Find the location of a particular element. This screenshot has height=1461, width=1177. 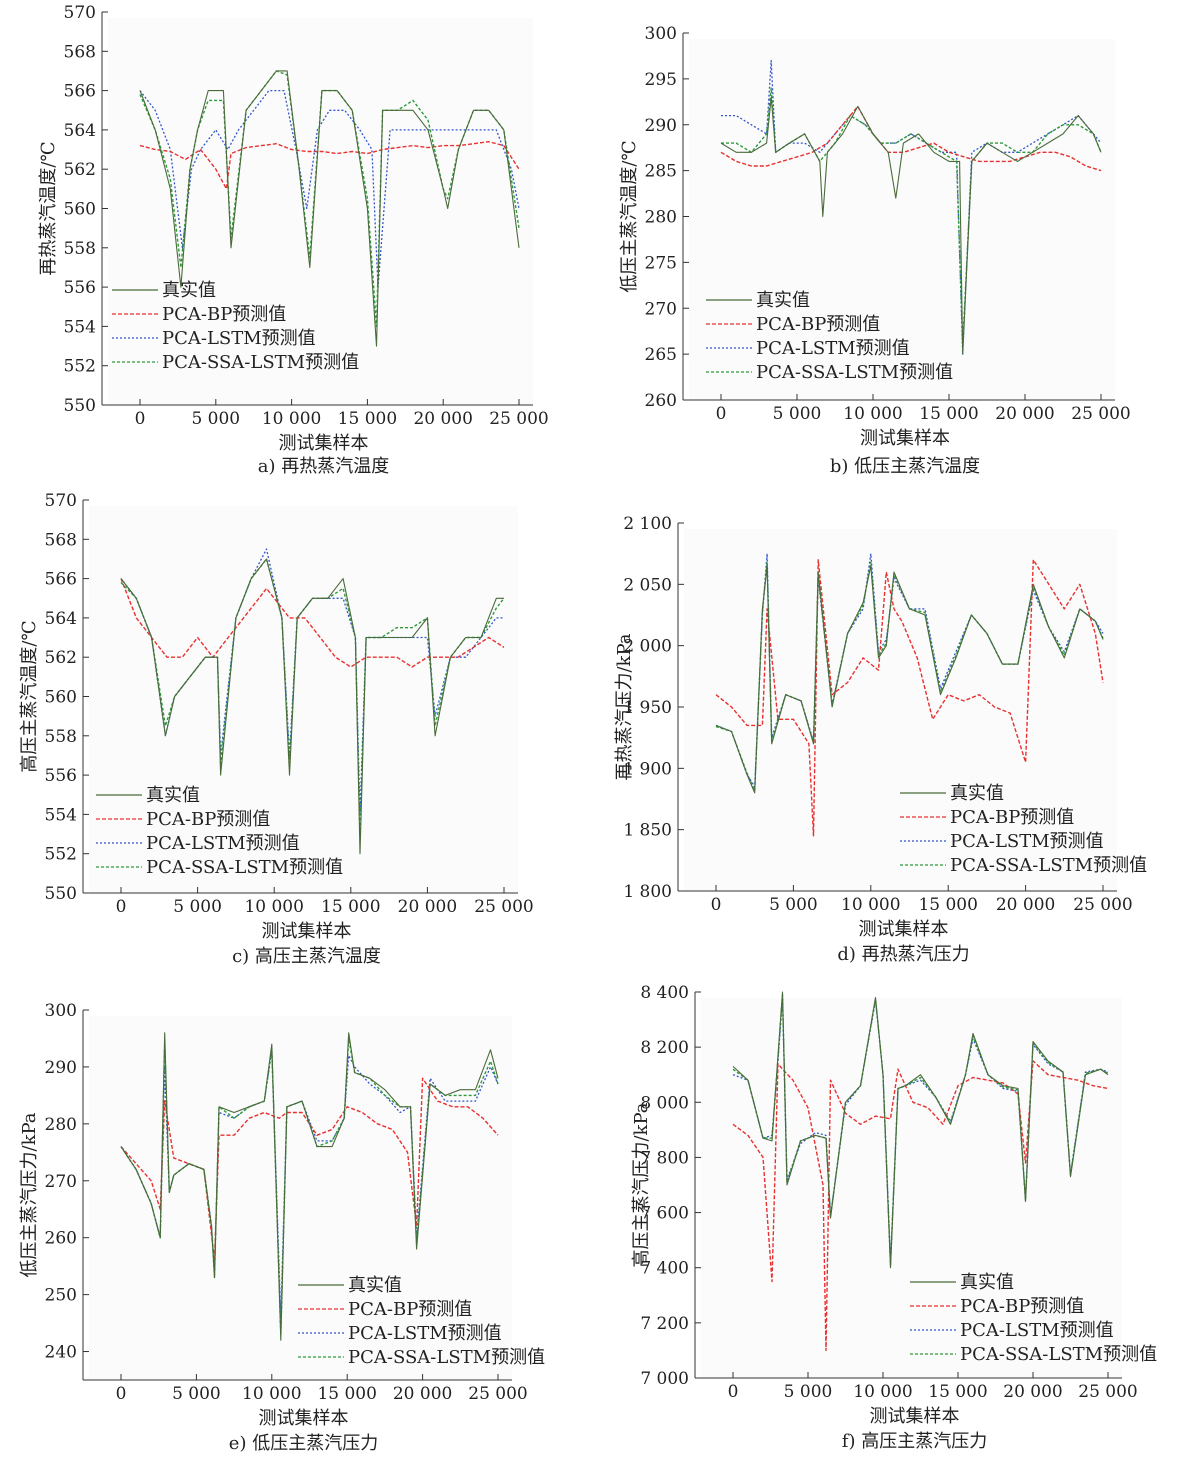

y-tick-label: 570 is located at coordinates (61, 501).